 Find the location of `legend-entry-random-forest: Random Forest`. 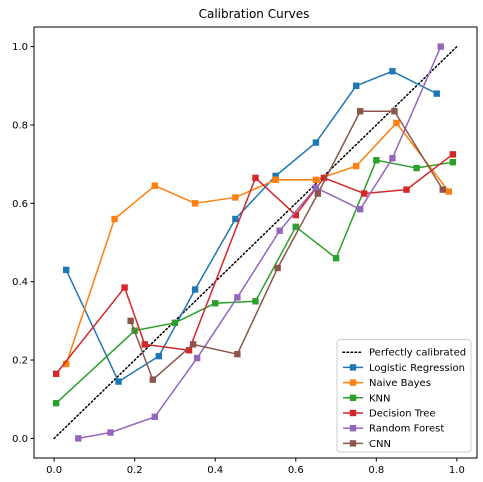

legend-entry-random-forest: Random Forest is located at coordinates (393, 429).